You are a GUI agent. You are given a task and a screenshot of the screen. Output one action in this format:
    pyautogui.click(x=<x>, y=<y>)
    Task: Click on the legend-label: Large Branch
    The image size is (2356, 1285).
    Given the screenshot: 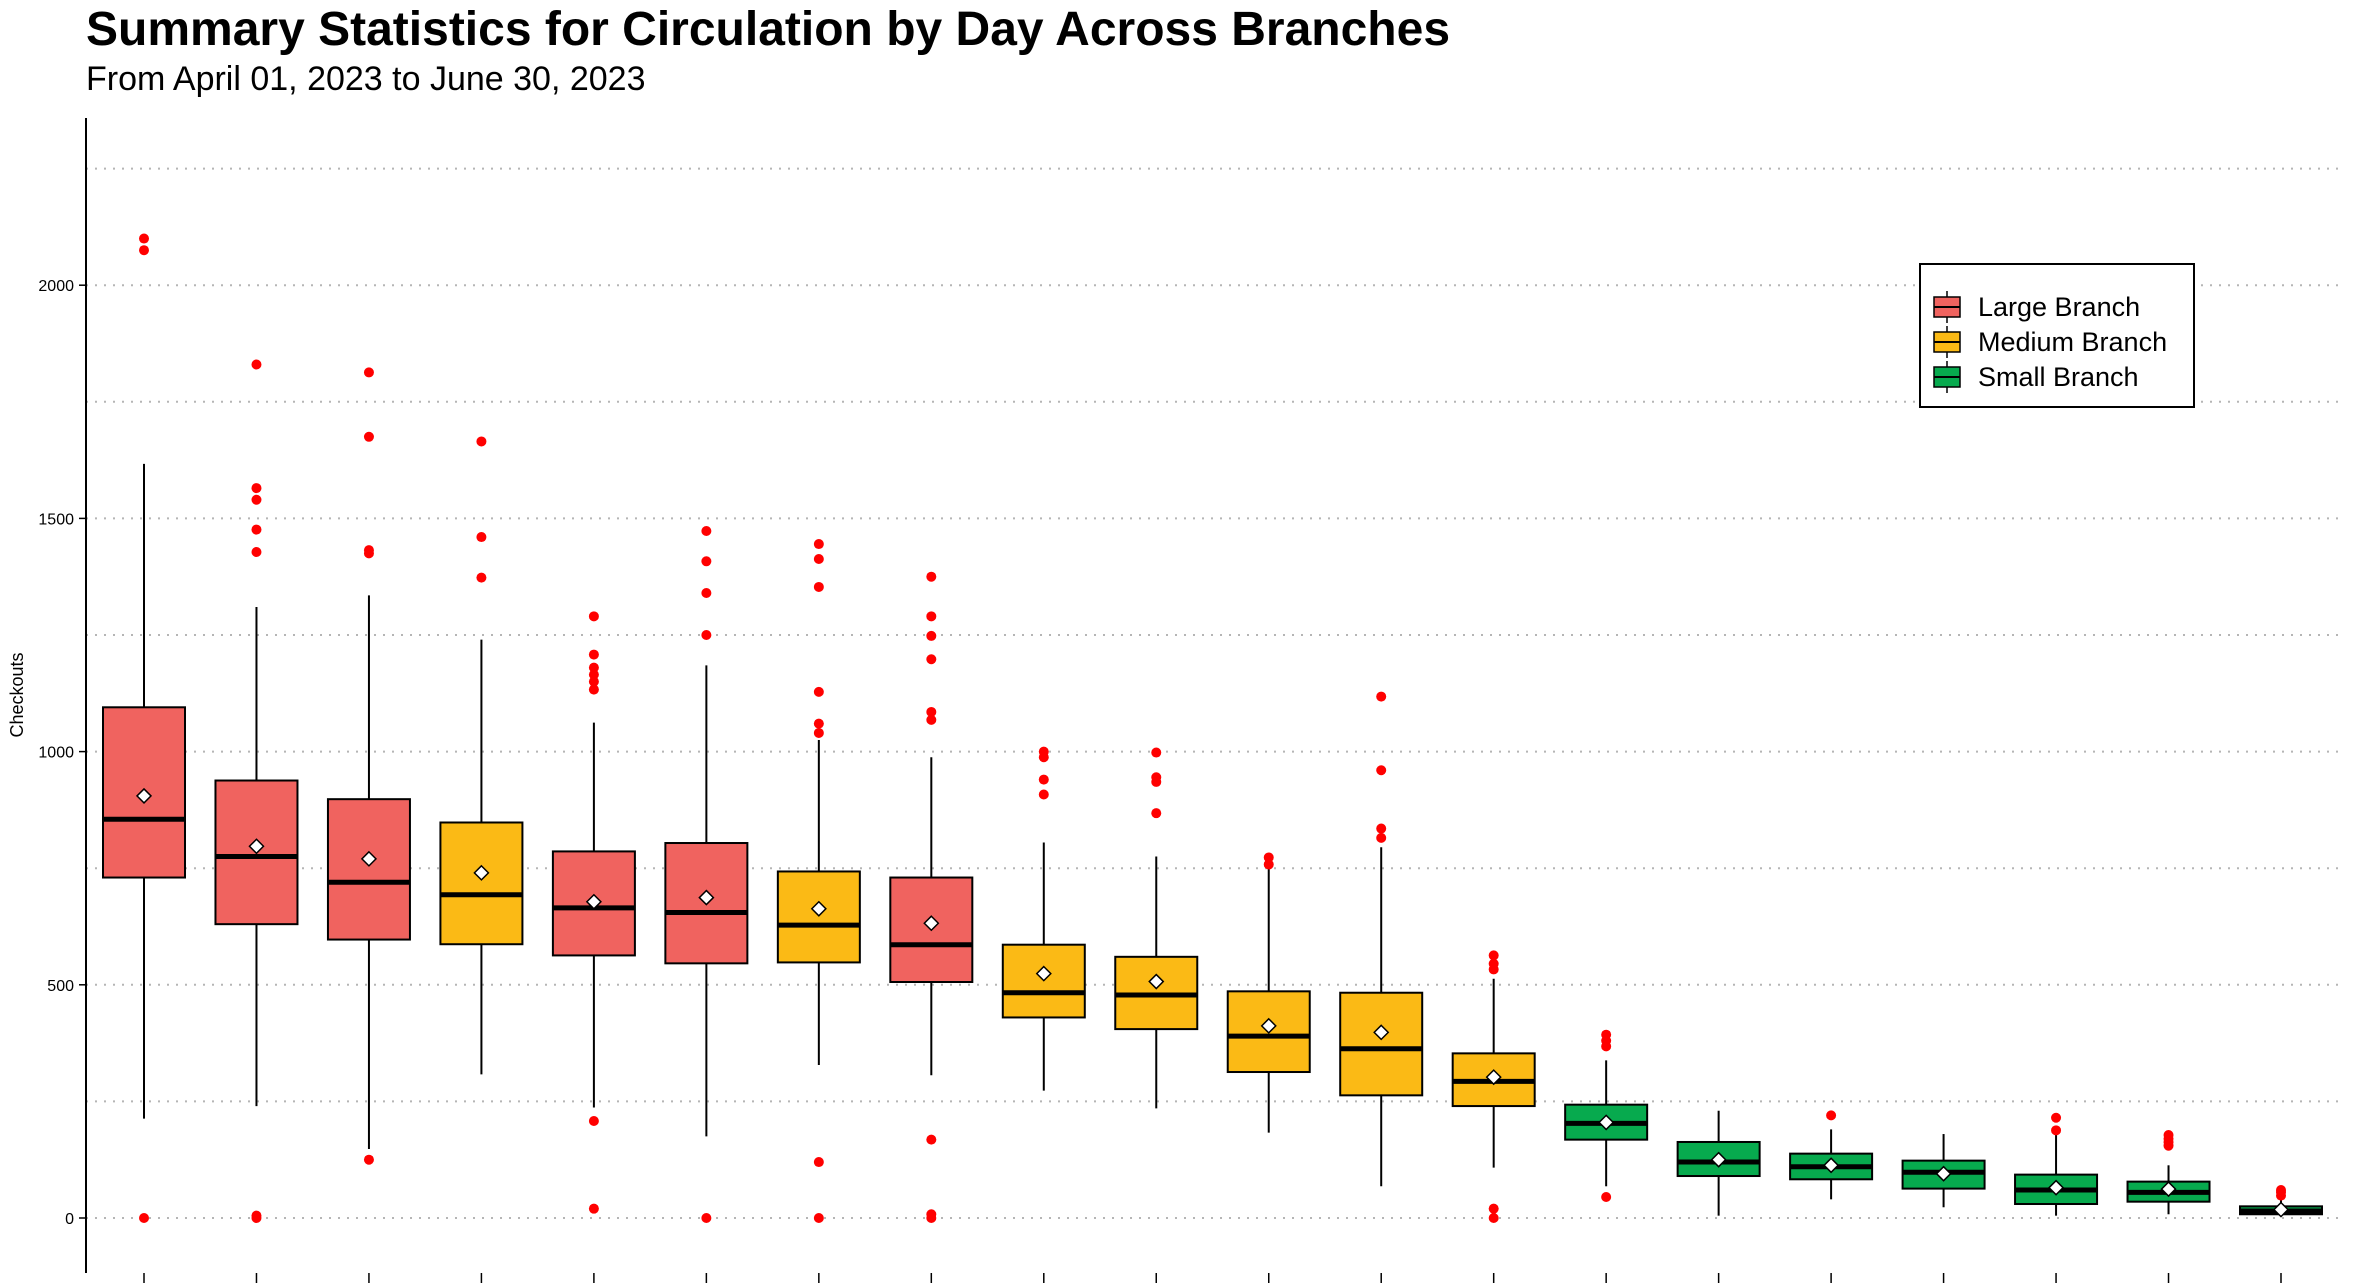 What is the action you would take?
    pyautogui.click(x=2059, y=307)
    